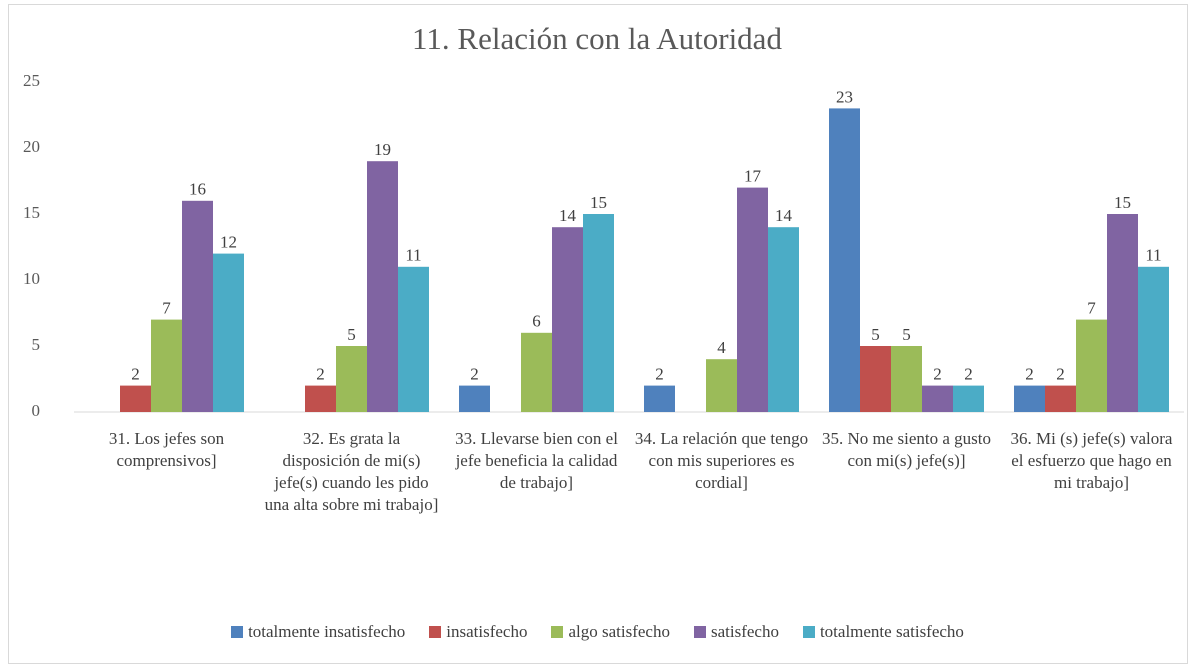 This screenshot has width=1195, height=669. Describe the element at coordinates (228, 242) in the screenshot. I see `data-label: 12` at that location.